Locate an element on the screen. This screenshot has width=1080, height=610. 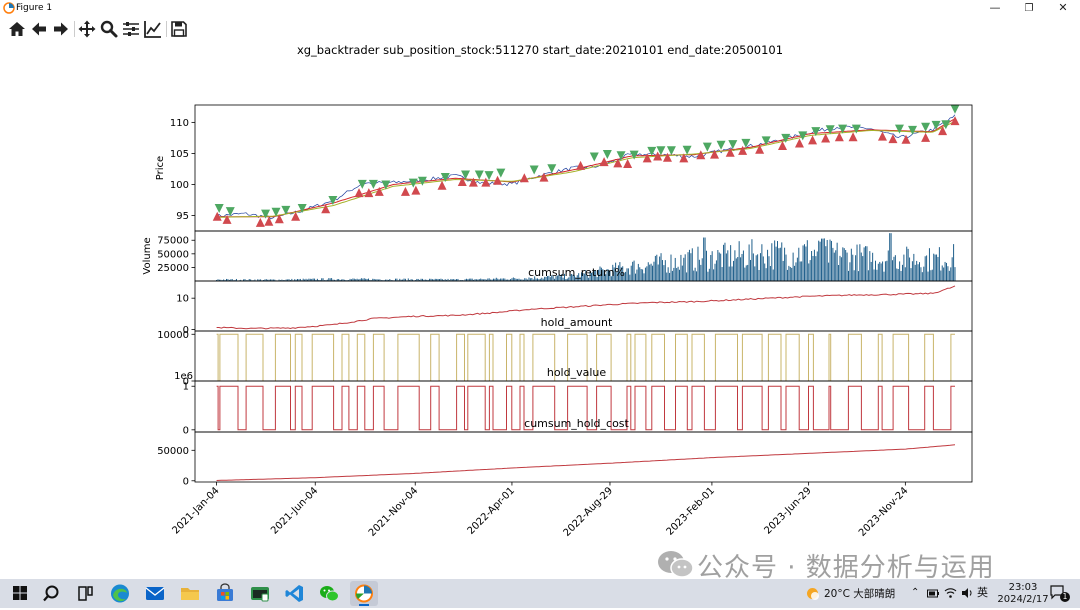
store-taskbar-app is located at coordinates (225, 593).